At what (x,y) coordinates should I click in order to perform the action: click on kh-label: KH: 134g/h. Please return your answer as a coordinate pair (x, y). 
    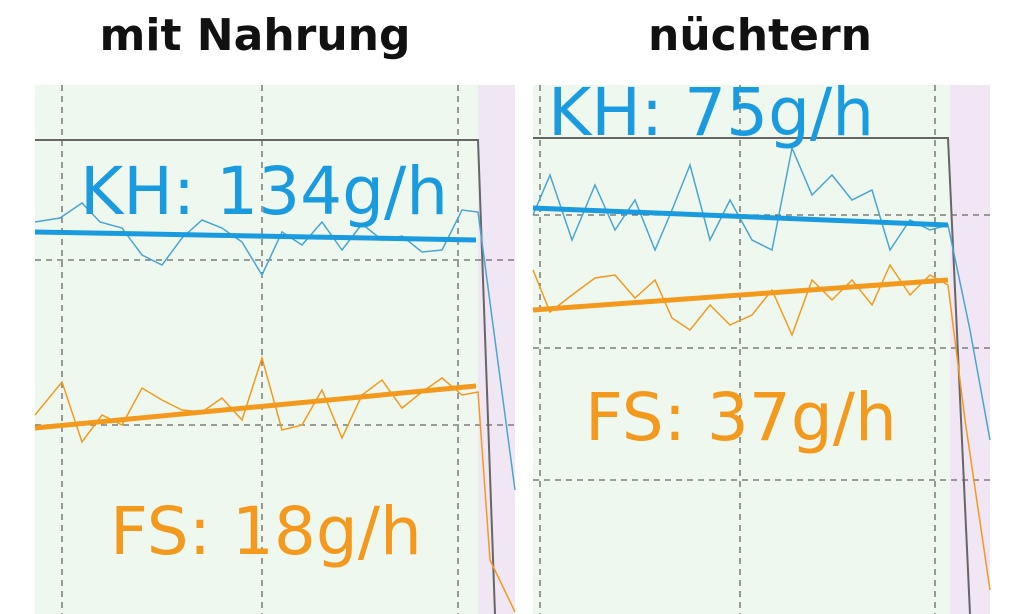
    Looking at the image, I should click on (264, 191).